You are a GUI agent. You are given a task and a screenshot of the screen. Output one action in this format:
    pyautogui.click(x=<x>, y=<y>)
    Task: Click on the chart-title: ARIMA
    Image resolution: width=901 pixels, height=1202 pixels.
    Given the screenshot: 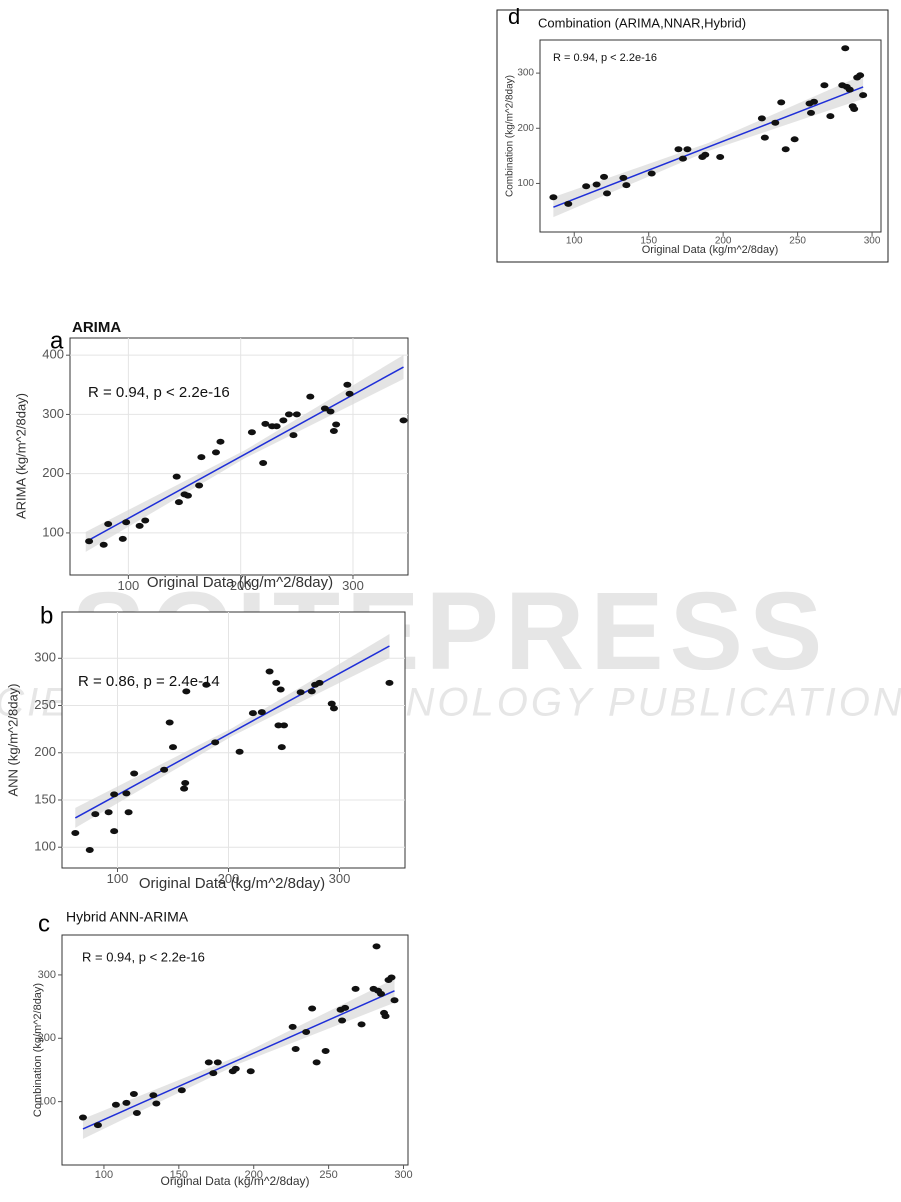 What is the action you would take?
    pyautogui.click(x=96, y=327)
    